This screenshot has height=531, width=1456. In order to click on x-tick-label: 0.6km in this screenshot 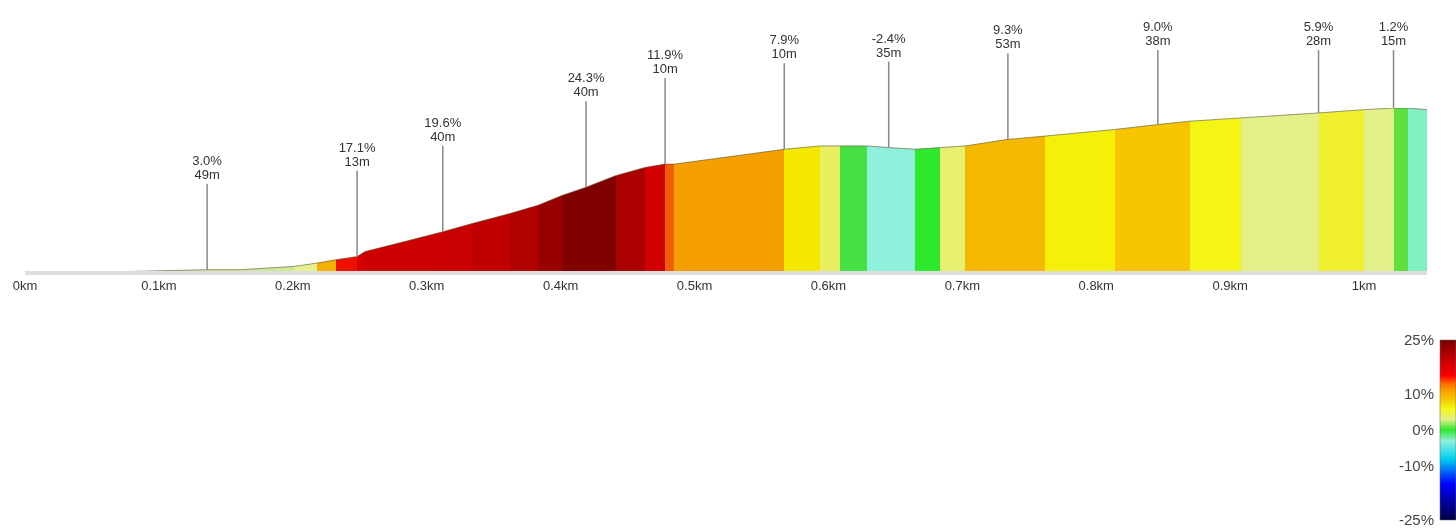, I will do `click(828, 286)`.